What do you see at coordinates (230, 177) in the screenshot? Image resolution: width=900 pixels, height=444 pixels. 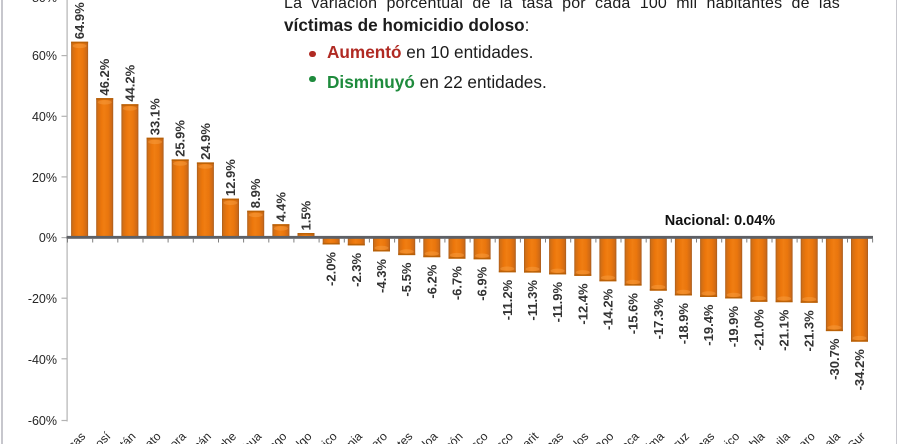 I see `svg-text: 12.9%` at bounding box center [230, 177].